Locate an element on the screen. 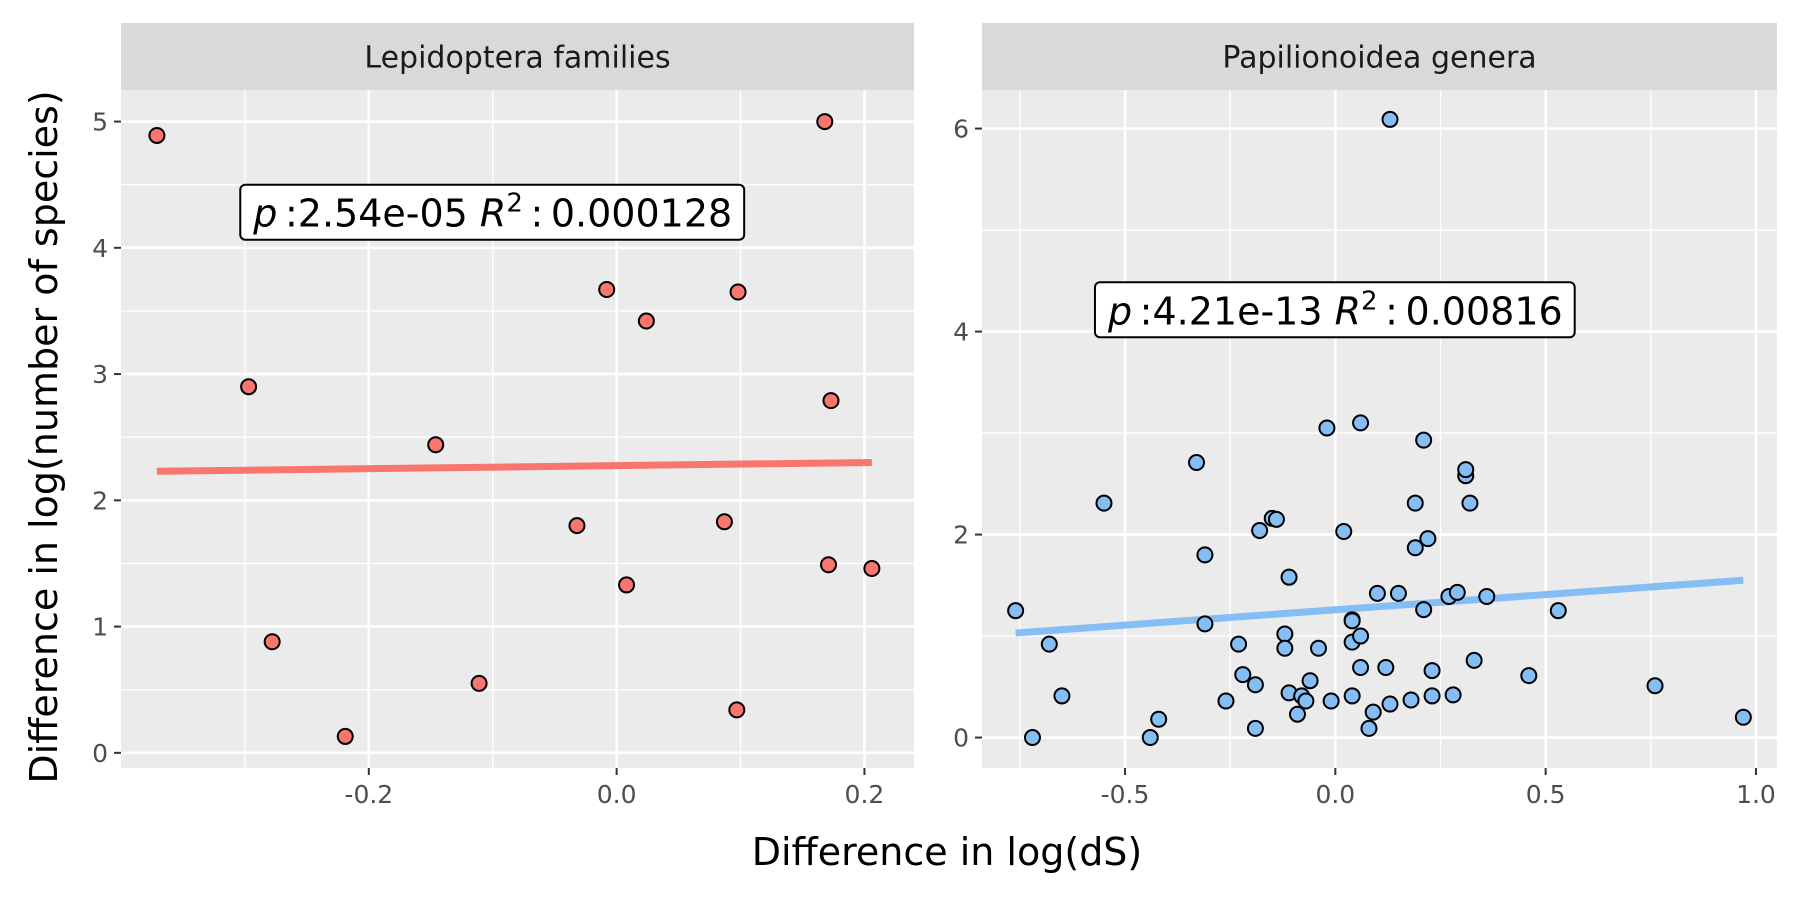 The width and height of the screenshot is (1800, 900). stats-annotation-text: p :2.54e-05 R2 : 0.000128 is located at coordinates (492, 212).